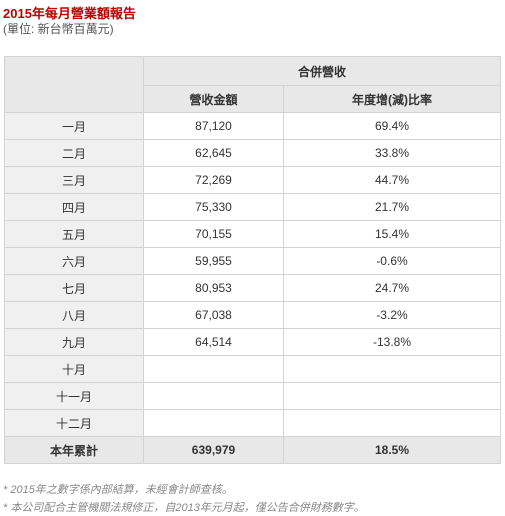  Describe the element at coordinates (74, 396) in the screenshot. I see `month-cell: 十一月` at that location.